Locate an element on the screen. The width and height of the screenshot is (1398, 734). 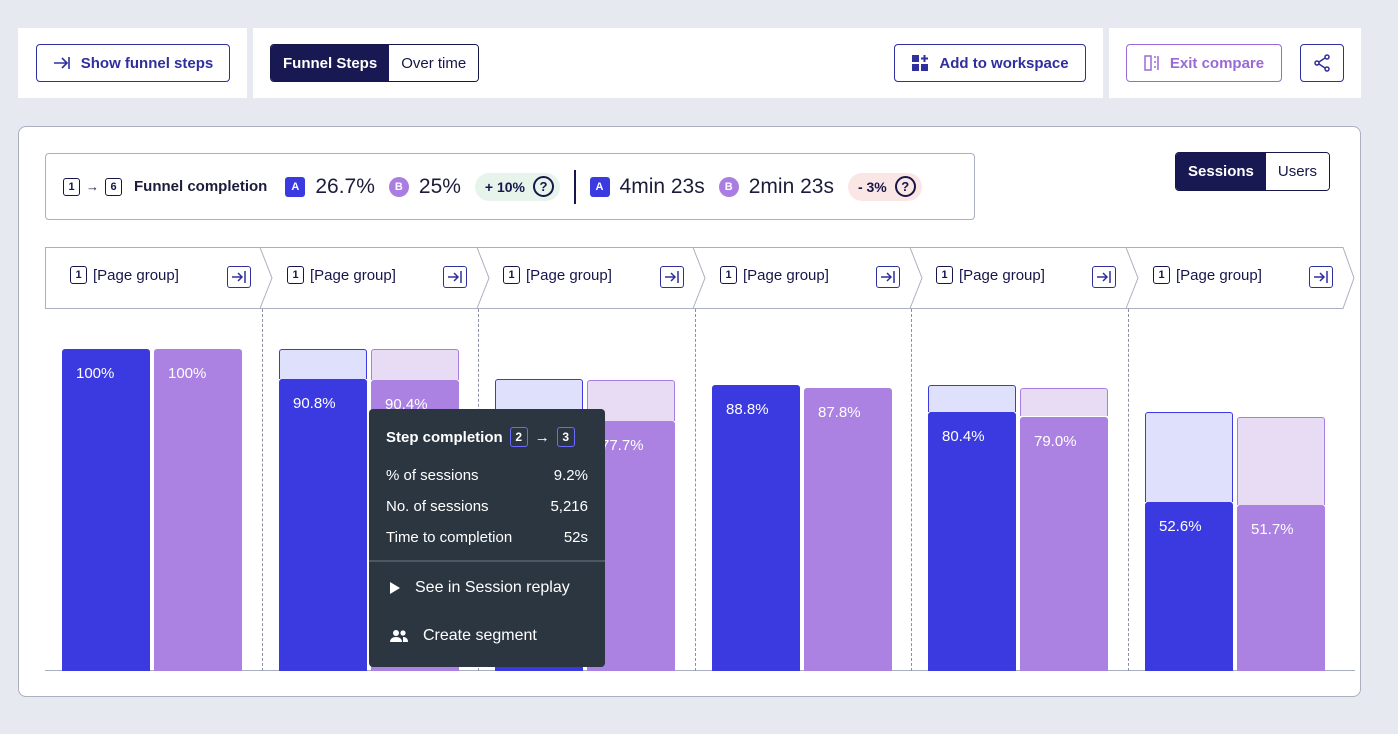
play-icon is located at coordinates (395, 588).